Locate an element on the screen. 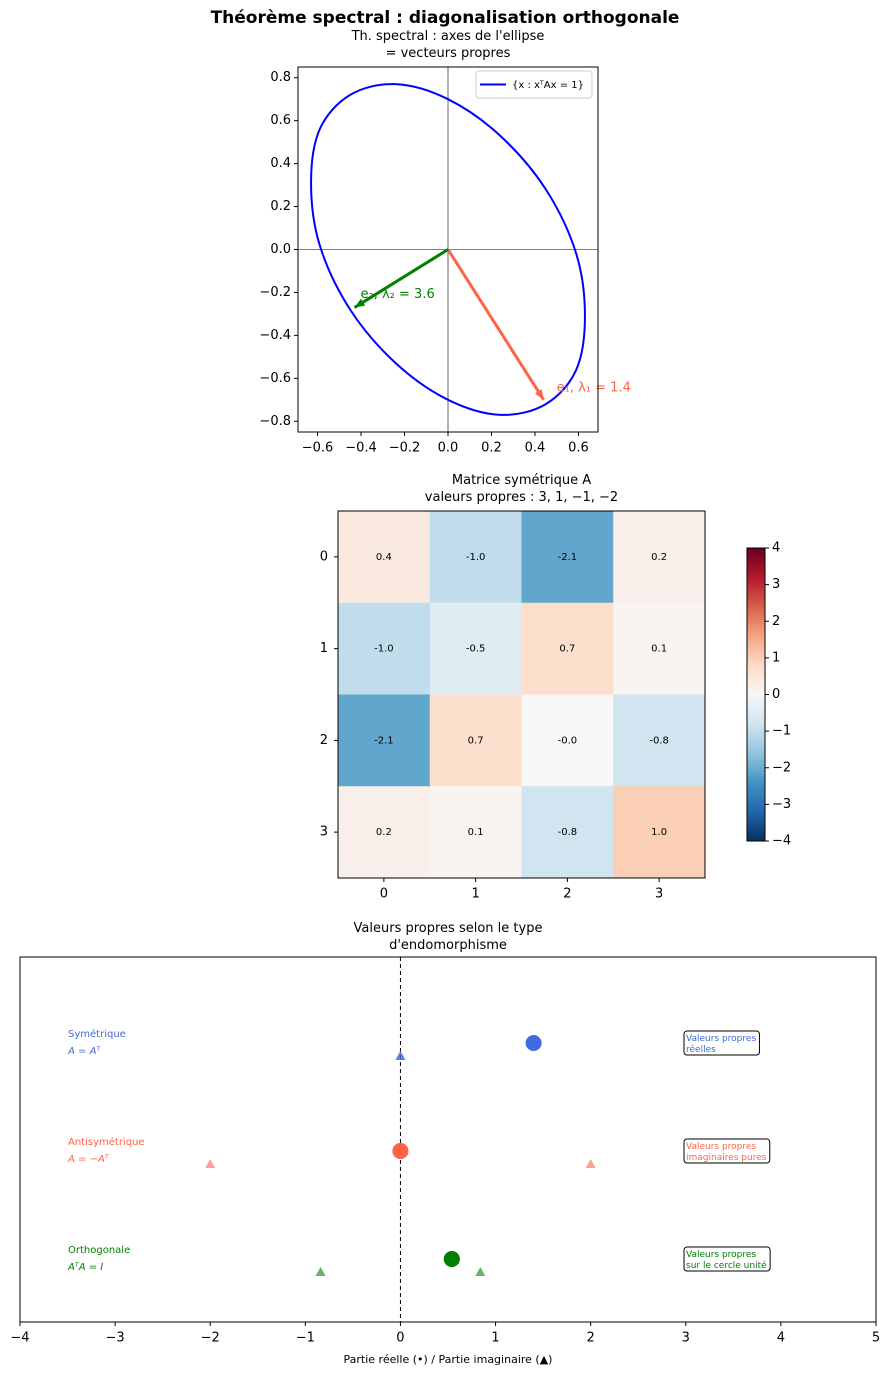 The height and width of the screenshot is (1376, 889). cell-label: 1.0 is located at coordinates (659, 832).